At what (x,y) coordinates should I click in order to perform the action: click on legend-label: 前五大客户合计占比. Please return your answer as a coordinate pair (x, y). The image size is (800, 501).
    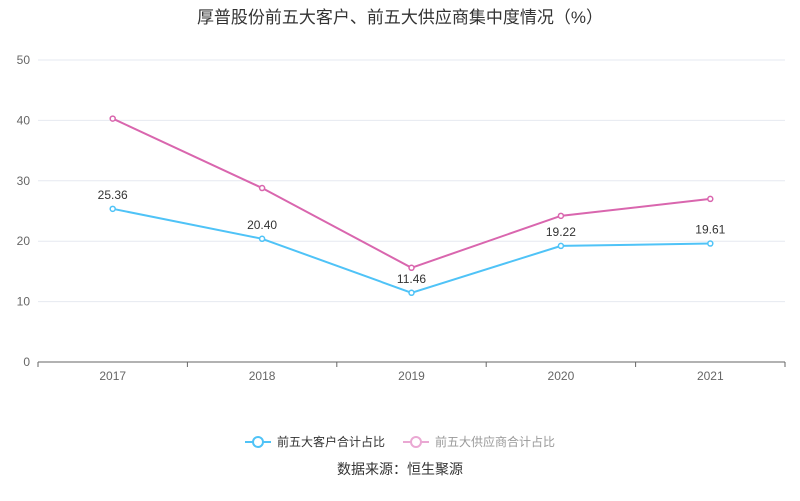
    Looking at the image, I should click on (330, 442).